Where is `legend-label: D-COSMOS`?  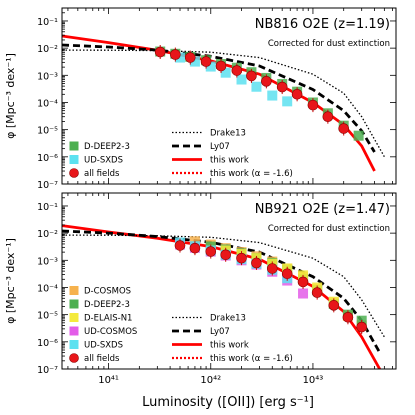
legend-label: D-COSMOS is located at coordinates (107, 292).